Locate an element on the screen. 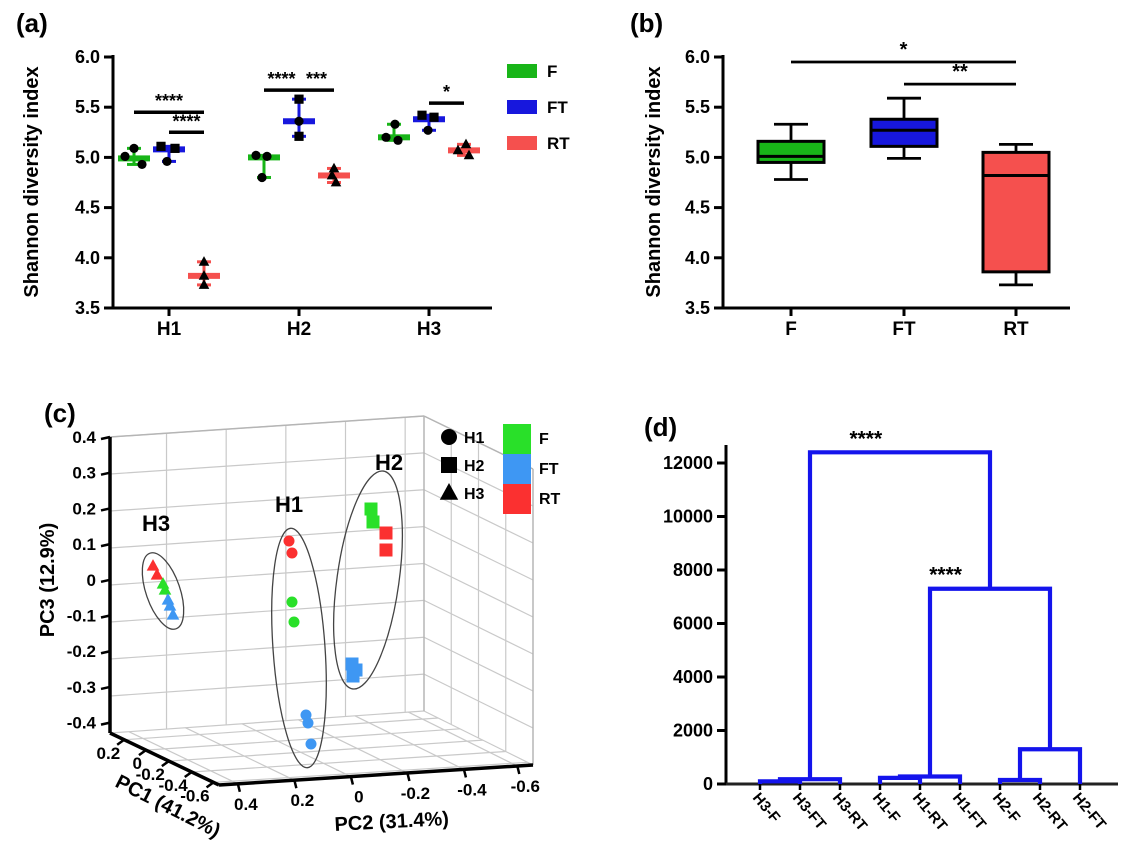 Image resolution: width=1129 pixels, height=853 pixels. panel-a-y-axis-title: Shannon diversity index is located at coordinates (32, 181).